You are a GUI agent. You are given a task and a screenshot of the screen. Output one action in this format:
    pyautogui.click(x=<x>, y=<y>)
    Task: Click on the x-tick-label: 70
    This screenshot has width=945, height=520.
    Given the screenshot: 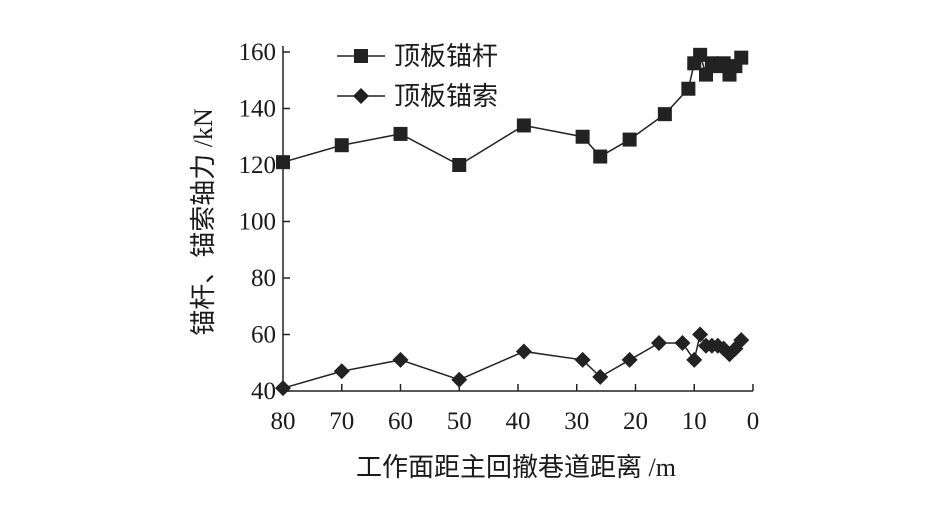 What is the action you would take?
    pyautogui.click(x=341, y=421)
    